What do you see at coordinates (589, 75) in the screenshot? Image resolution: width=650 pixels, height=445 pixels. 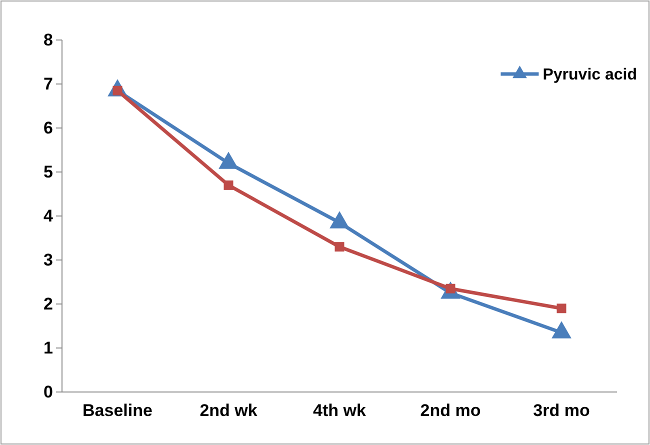 I see `legend-label: Pyruvic acid` at bounding box center [589, 75].